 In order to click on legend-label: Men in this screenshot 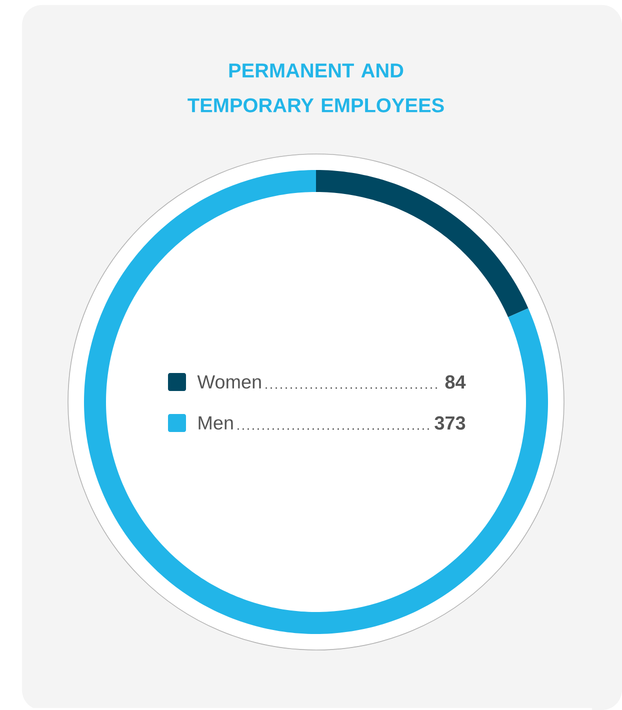, I will do `click(215, 423)`.